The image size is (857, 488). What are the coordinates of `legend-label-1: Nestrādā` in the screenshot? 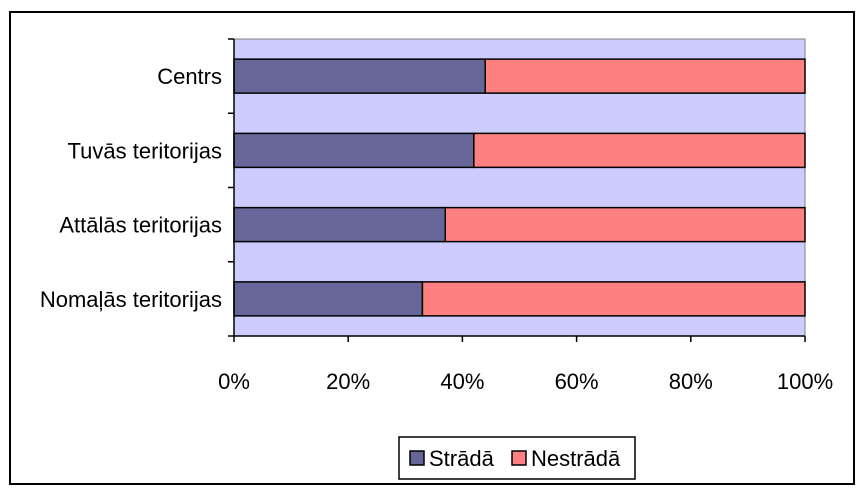 It's located at (576, 458).